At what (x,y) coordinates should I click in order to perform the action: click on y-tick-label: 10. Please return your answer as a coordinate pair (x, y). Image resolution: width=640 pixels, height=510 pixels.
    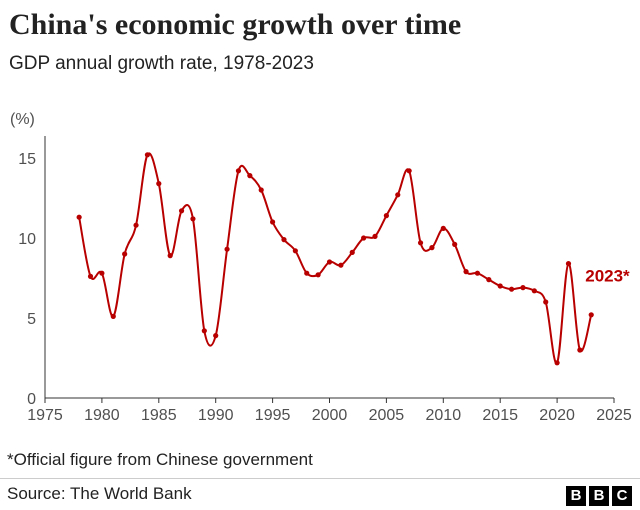
    Looking at the image, I should click on (27, 239).